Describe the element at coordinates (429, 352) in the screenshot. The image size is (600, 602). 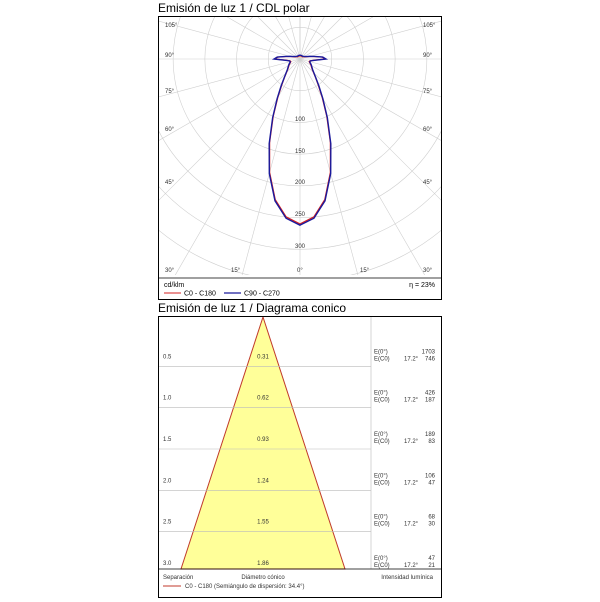
I see `e0-value: 1703` at that location.